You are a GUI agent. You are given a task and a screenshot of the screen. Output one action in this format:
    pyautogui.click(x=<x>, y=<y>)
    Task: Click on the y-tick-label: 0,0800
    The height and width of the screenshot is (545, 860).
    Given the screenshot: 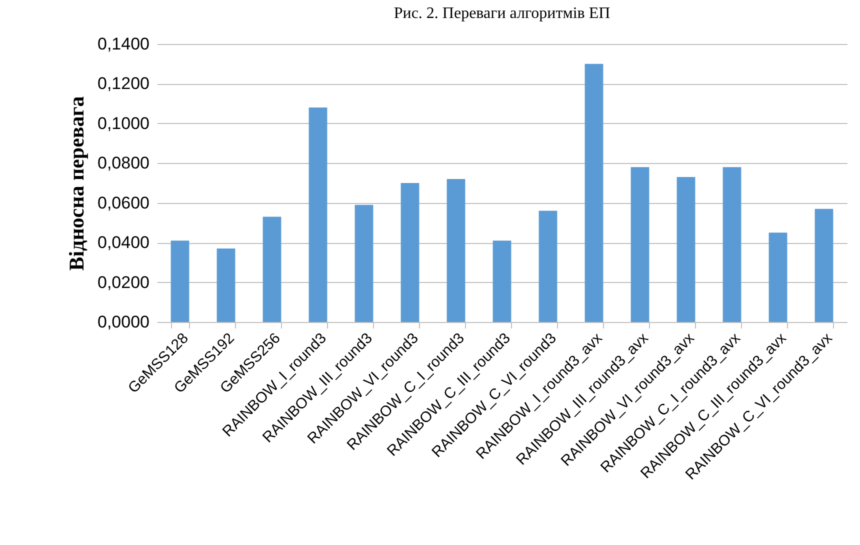 What is the action you would take?
    pyautogui.click(x=124, y=163)
    